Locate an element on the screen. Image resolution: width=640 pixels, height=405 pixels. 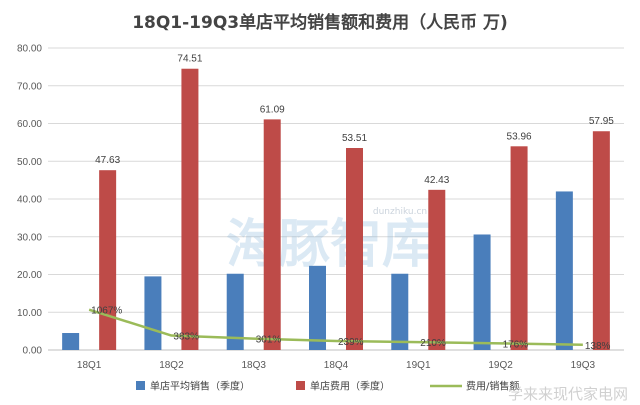
legend: 单店平均销售（季度） 单店费用（季度） 费用/销售额 is located at coordinates (327, 386).